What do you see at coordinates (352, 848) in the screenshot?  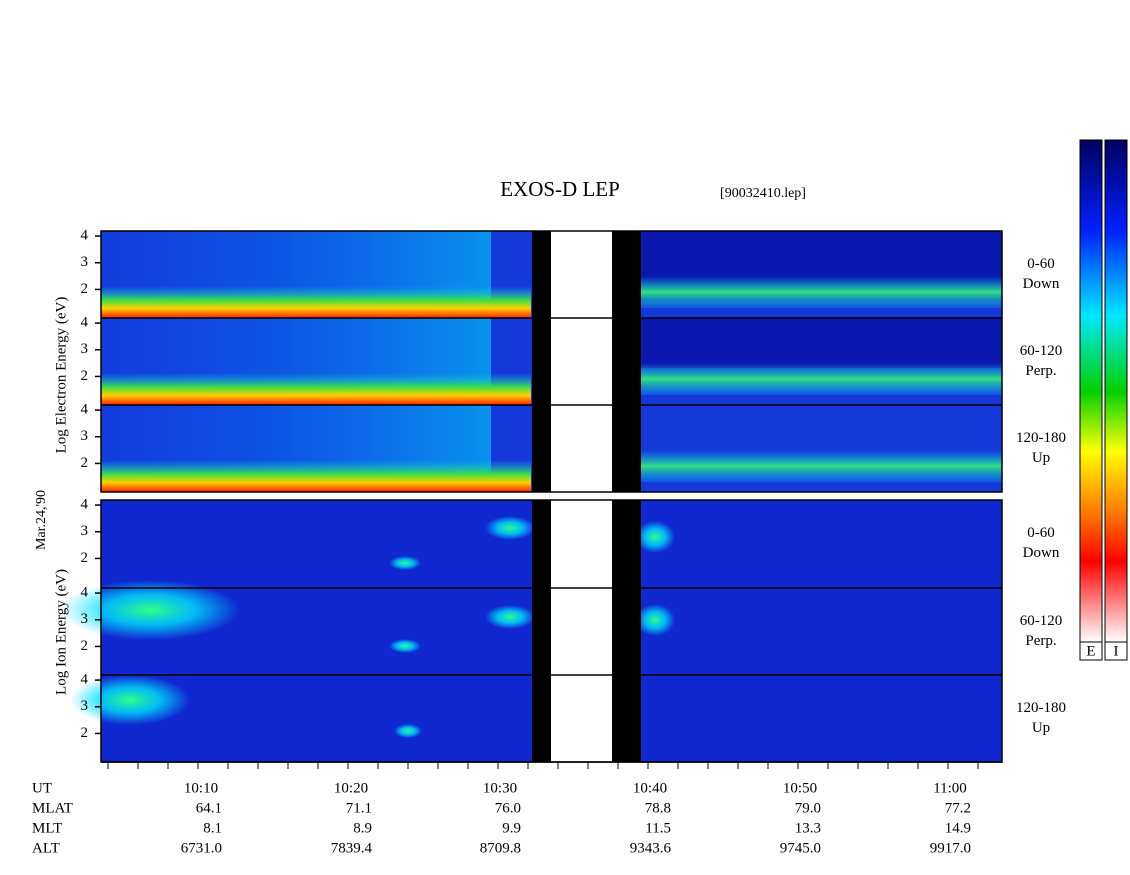 I see `row-value: 7839.4` at bounding box center [352, 848].